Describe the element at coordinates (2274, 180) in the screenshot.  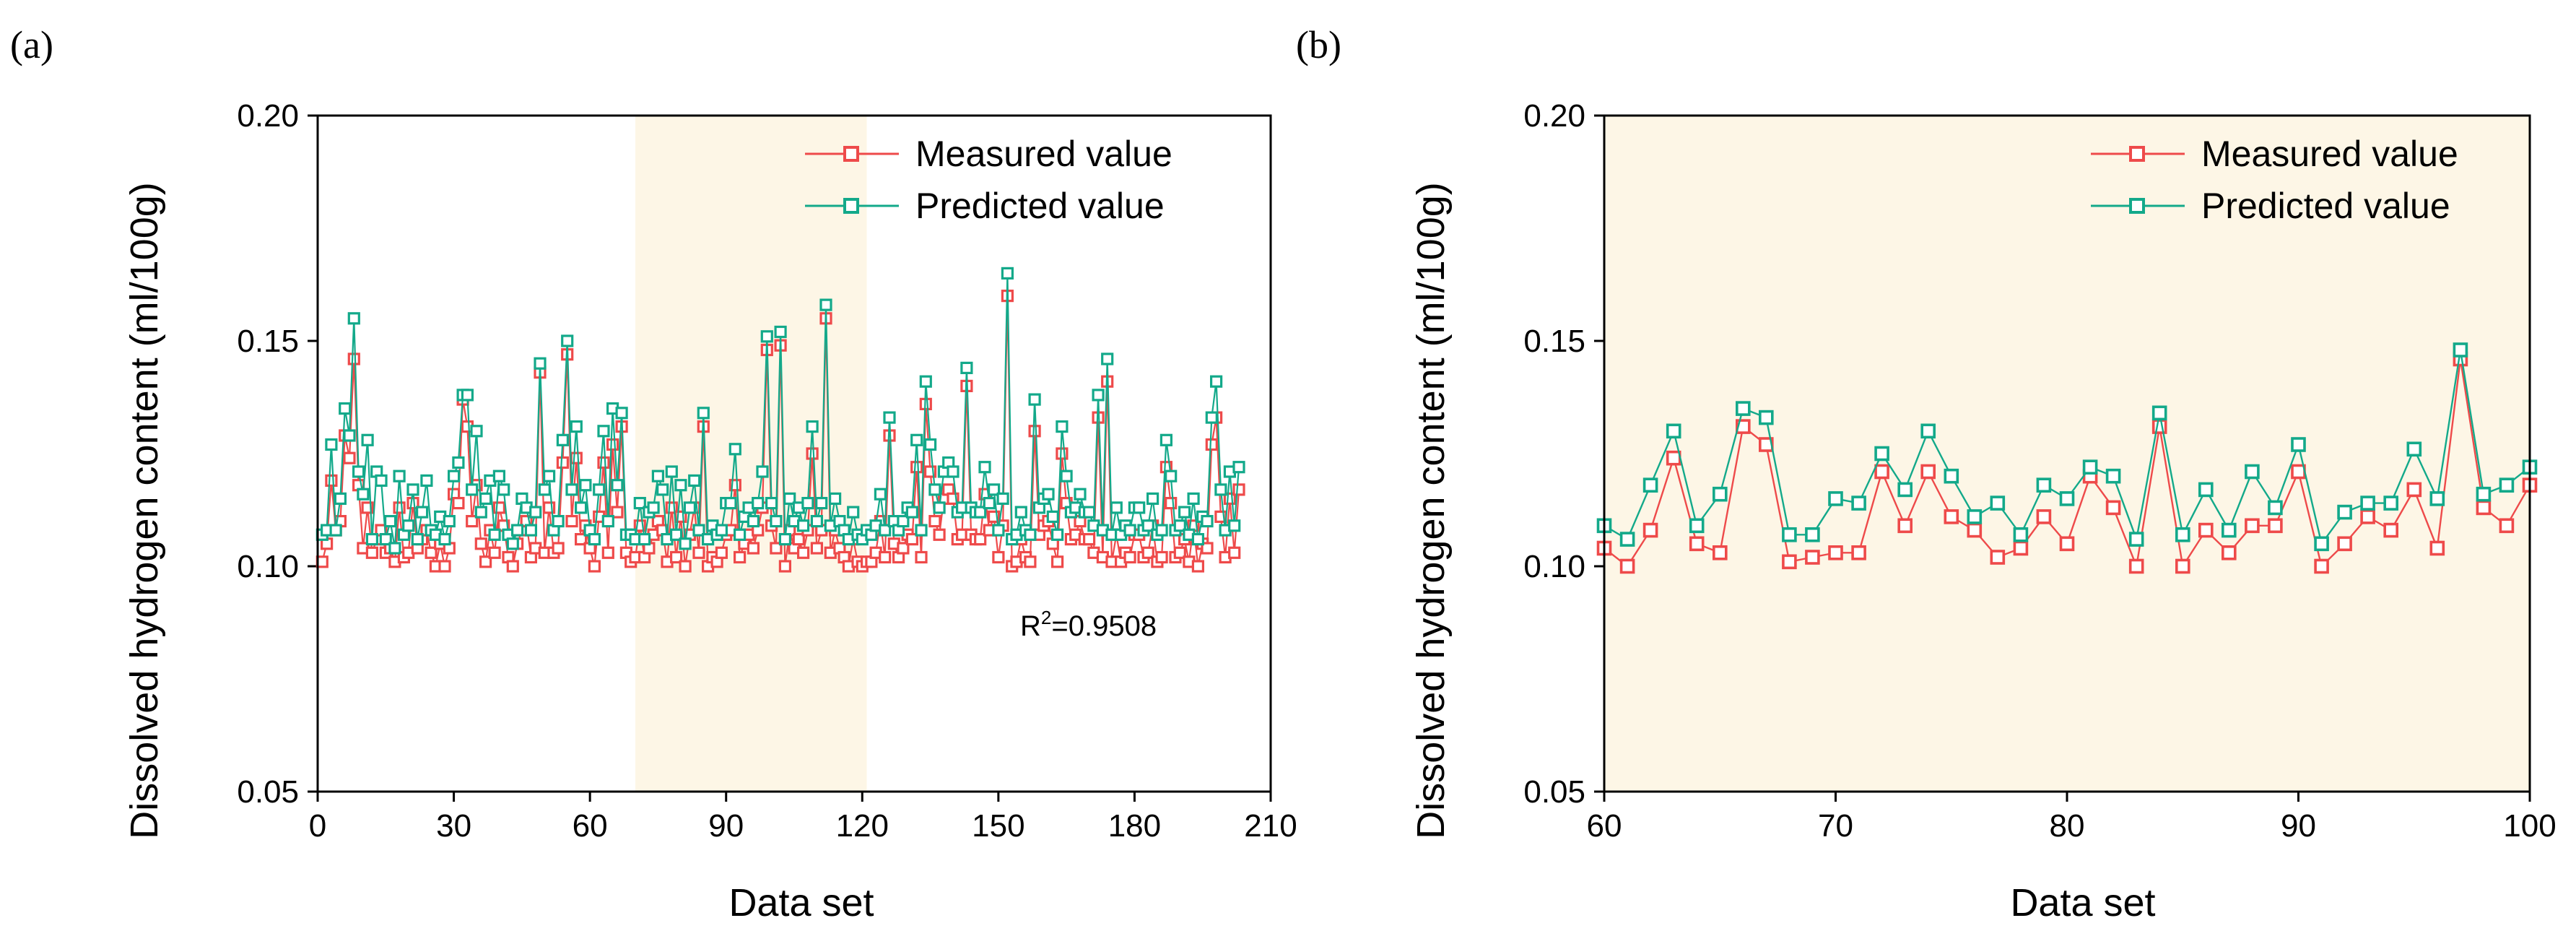
I see `panel-b-legend: Measured value Predicted value` at that location.